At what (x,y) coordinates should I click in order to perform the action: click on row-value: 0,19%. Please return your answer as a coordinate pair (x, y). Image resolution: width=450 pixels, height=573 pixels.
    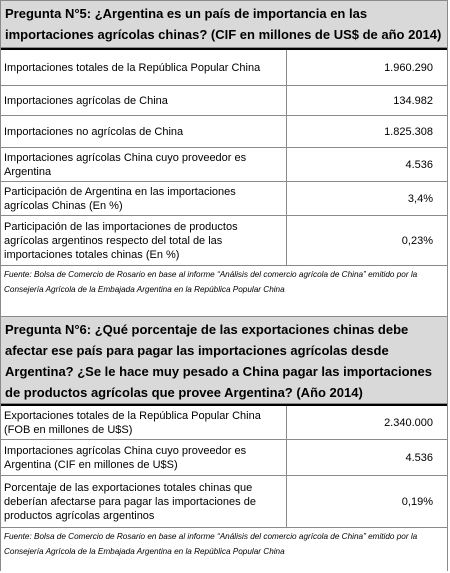
    Looking at the image, I should click on (417, 501).